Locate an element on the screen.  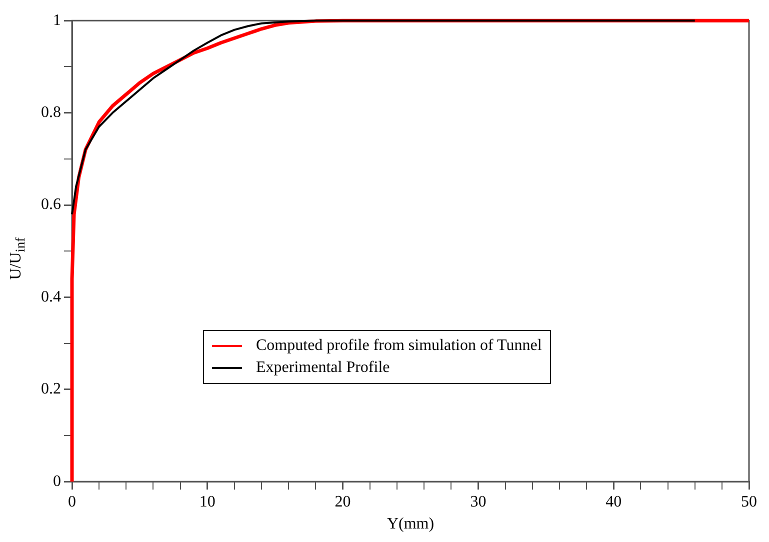
y-tick-label: 0.8 is located at coordinates (51, 113).